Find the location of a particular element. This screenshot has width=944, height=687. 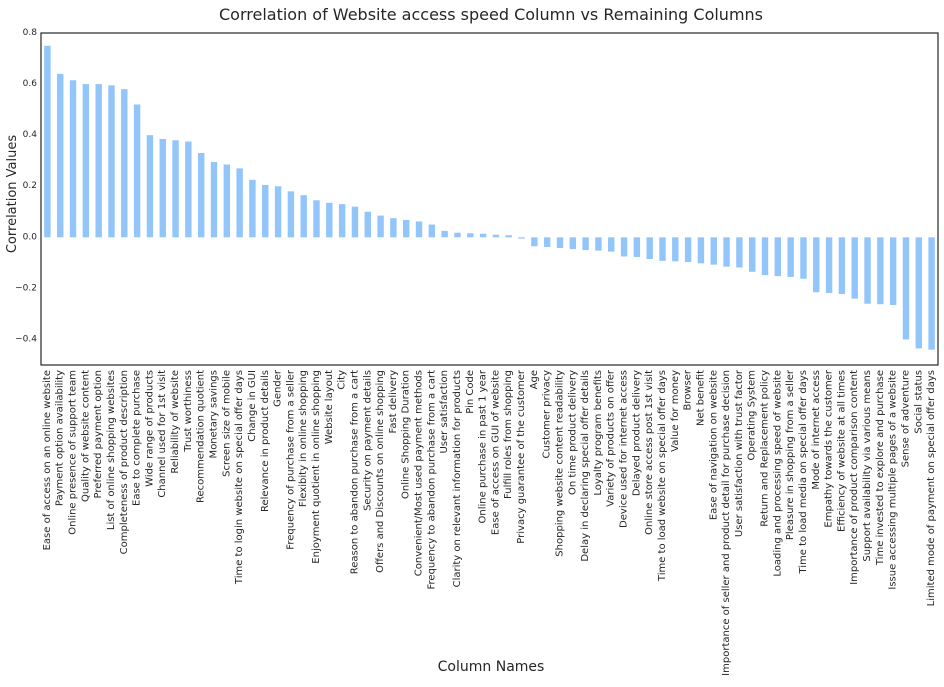

x-tick-label: Pin Code is located at coordinates (470, 392).